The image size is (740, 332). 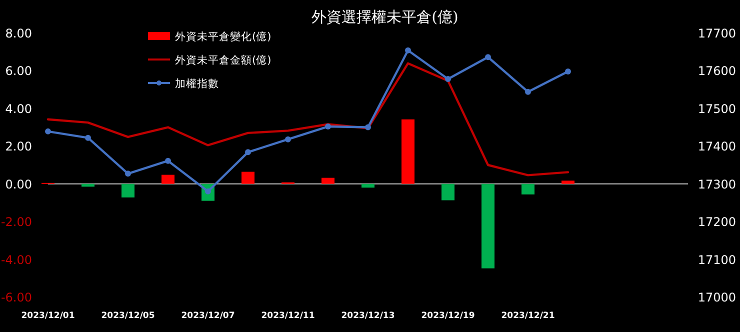 What do you see at coordinates (208, 316) in the screenshot?
I see `x-tick-label: 2023/12/07` at bounding box center [208, 316].